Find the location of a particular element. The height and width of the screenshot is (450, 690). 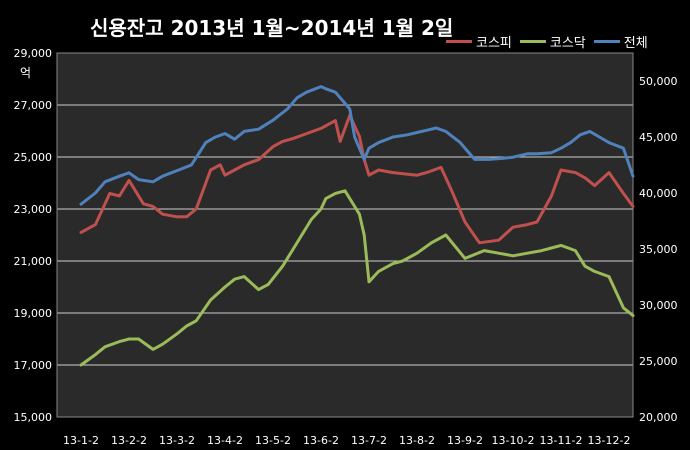

legend-item-kosdaq: 코스닥 is located at coordinates (552, 41).